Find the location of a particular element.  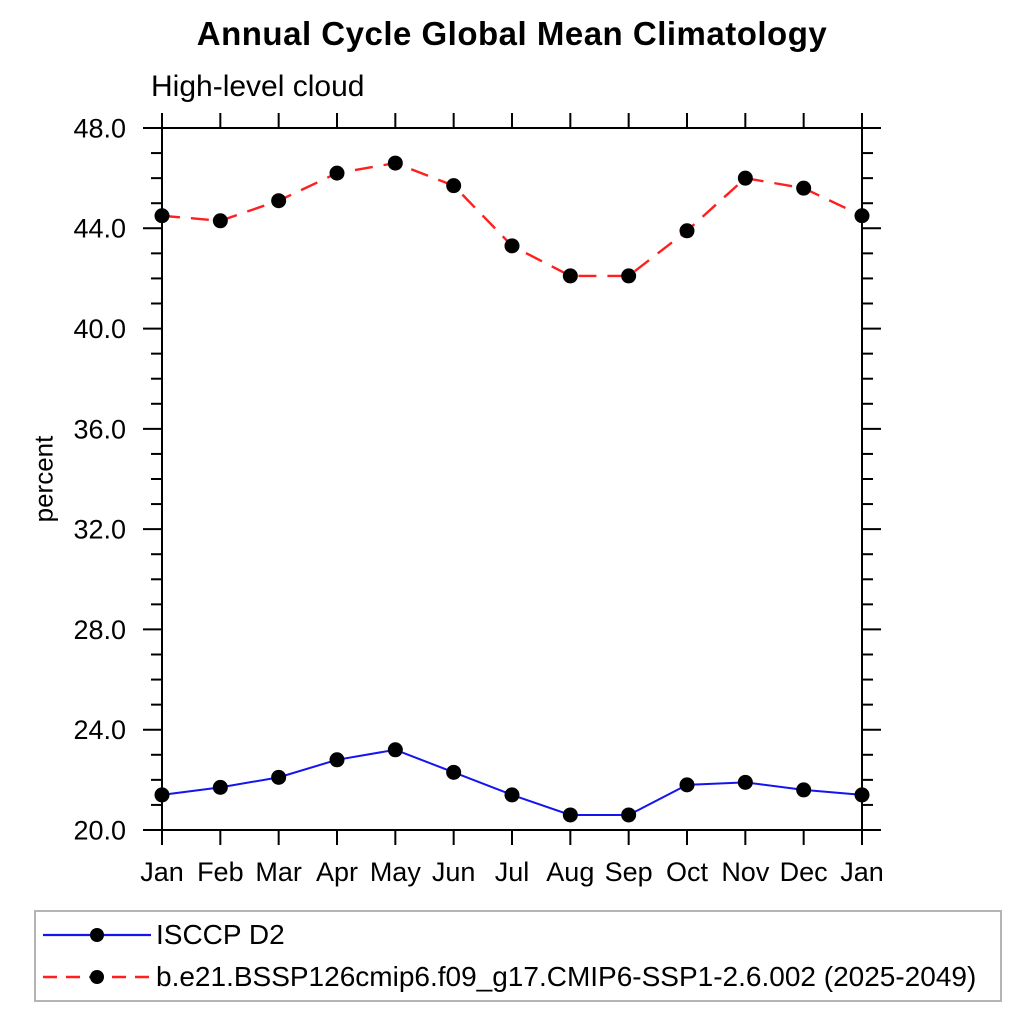

y-tick-label: 40.0 is located at coordinates (99, 329).